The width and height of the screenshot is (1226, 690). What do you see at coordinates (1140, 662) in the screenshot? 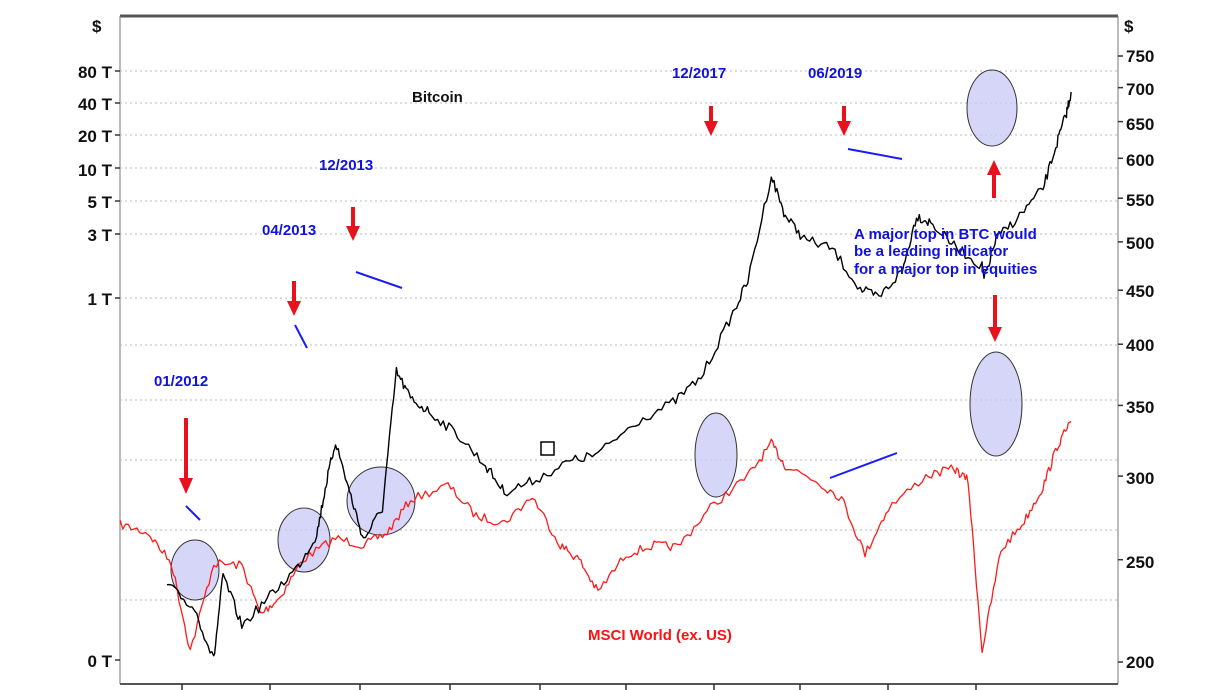
I see `right-tick-label: 200` at bounding box center [1140, 662].